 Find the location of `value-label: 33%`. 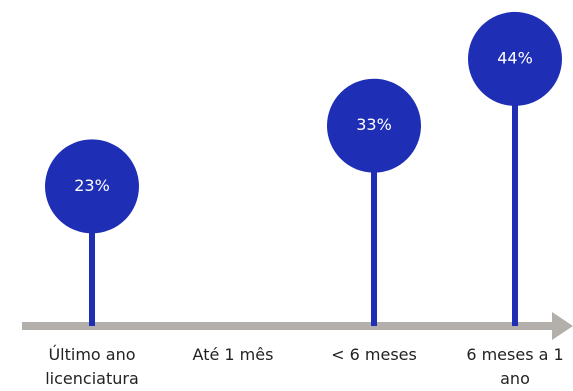

value-label: 33% is located at coordinates (374, 124).